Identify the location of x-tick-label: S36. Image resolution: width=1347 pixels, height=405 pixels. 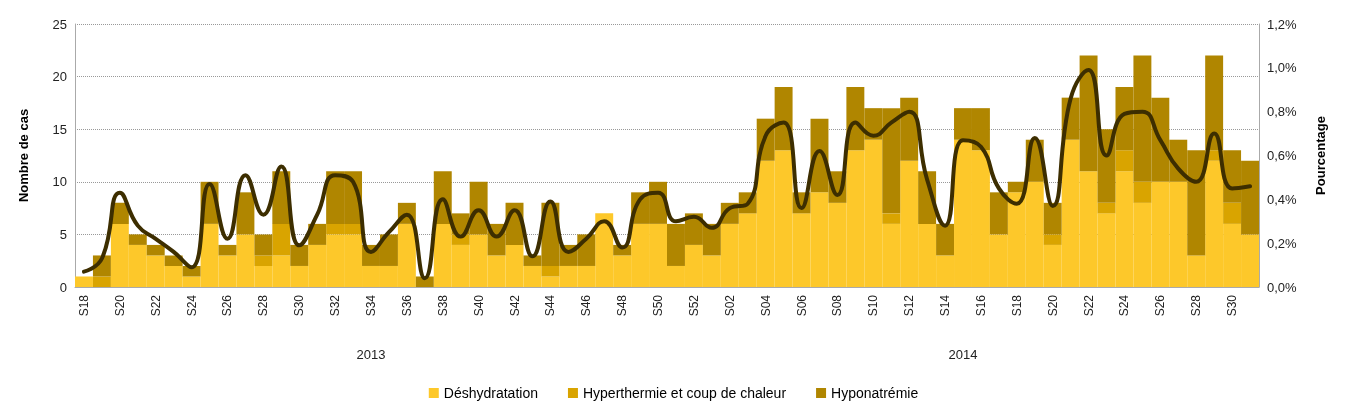
(406, 305).